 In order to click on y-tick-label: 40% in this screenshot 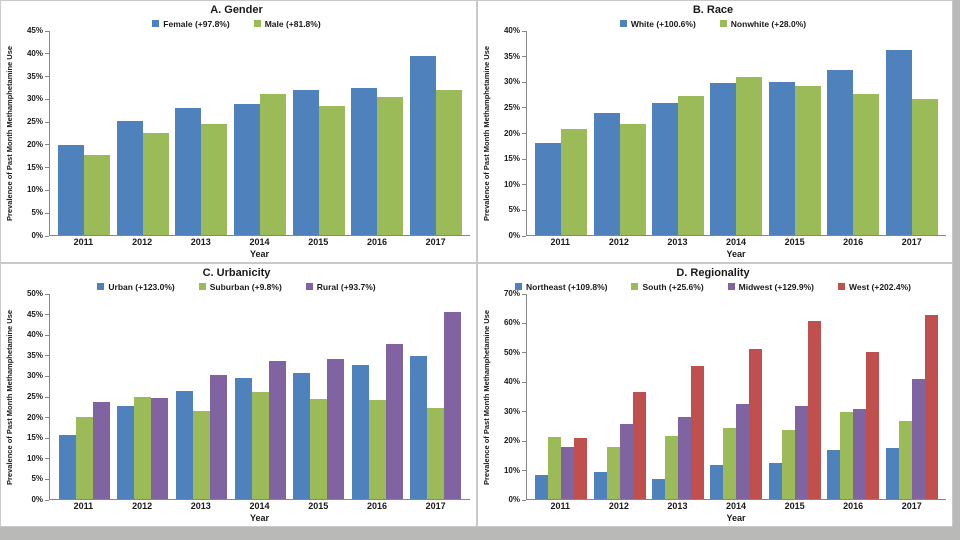, I will do `click(38, 53)`.